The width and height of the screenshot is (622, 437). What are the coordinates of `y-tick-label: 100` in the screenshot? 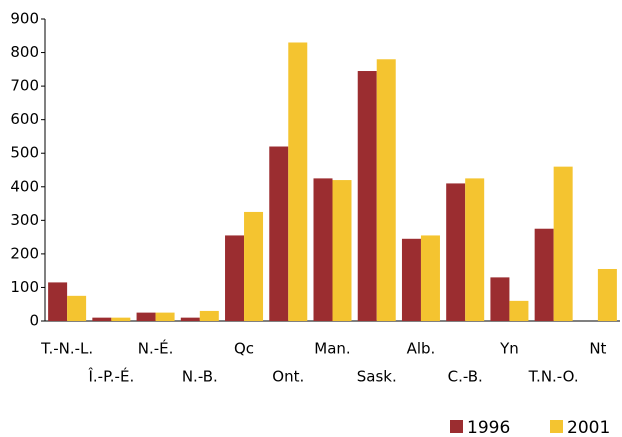 It's located at (24, 287).